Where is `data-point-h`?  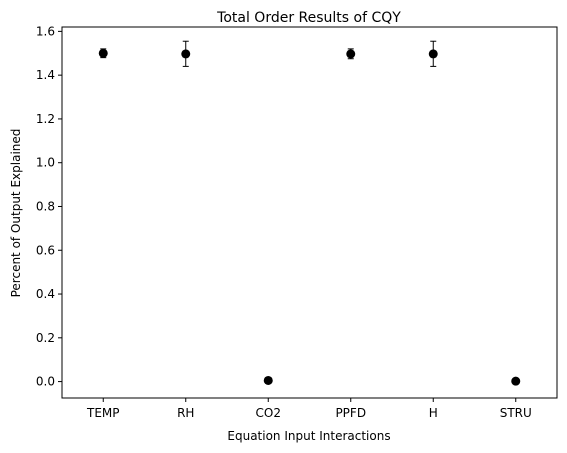 data-point-h is located at coordinates (433, 54).